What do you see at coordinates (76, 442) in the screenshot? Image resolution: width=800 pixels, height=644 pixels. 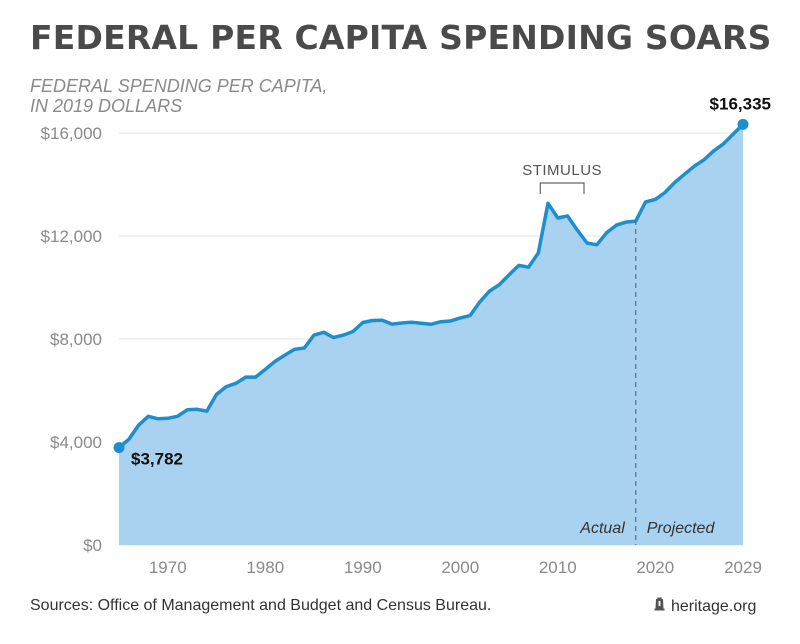 I see `y-tick-label: $4,000` at bounding box center [76, 442].